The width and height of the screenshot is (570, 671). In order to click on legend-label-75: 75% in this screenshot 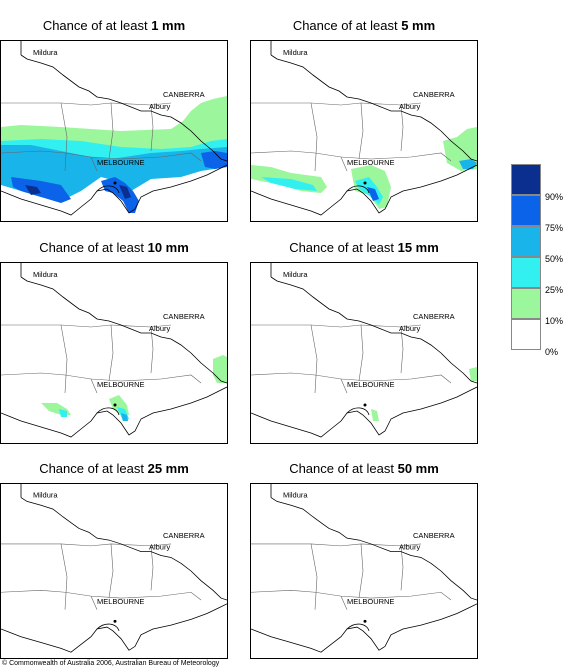, I will do `click(554, 228)`.